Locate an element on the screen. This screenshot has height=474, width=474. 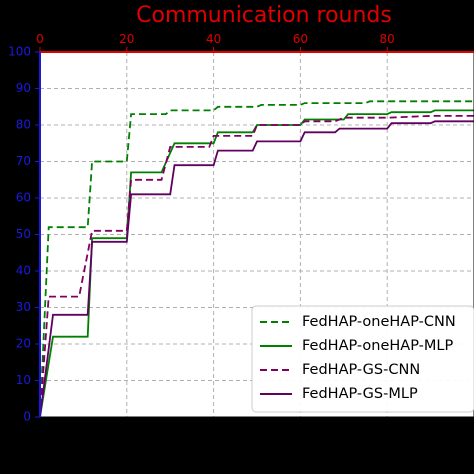
y-ticks: 0 10 20 30 40 50 60 70 80 90 100 is located at coordinates (24, 234).